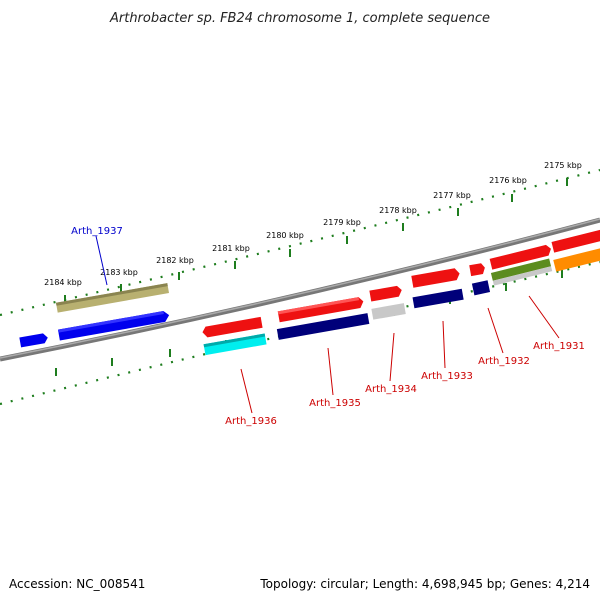  I want to click on gene-features-lower, so click(401, 301).